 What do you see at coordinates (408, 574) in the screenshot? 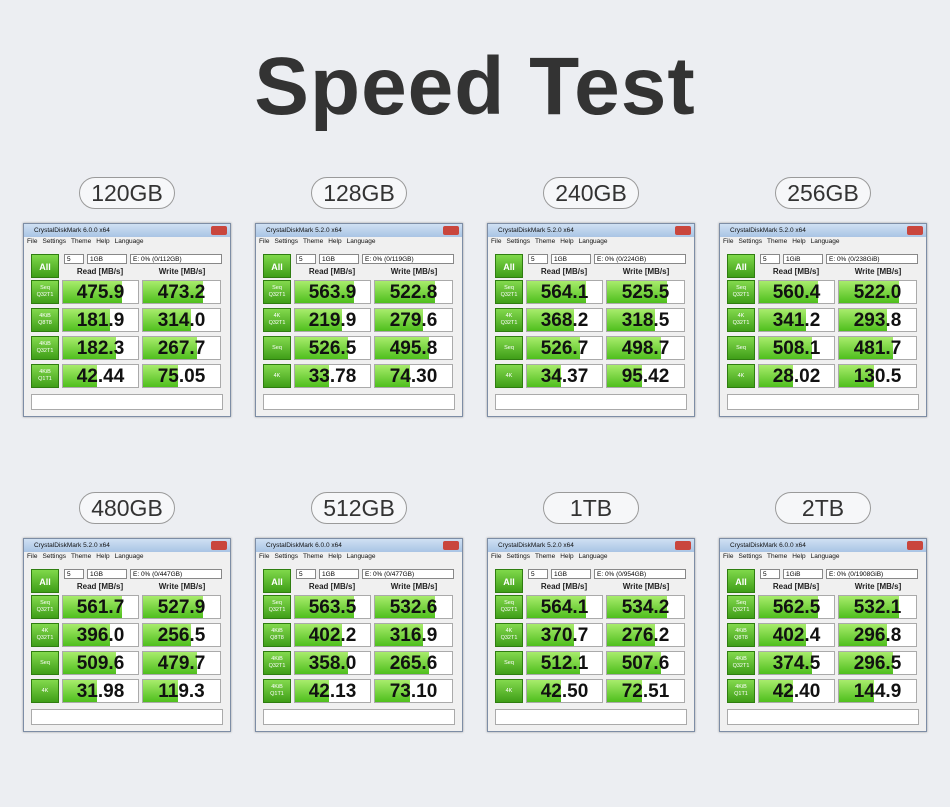
I see `drive-select: E: 0% (0/477GB)` at bounding box center [408, 574].